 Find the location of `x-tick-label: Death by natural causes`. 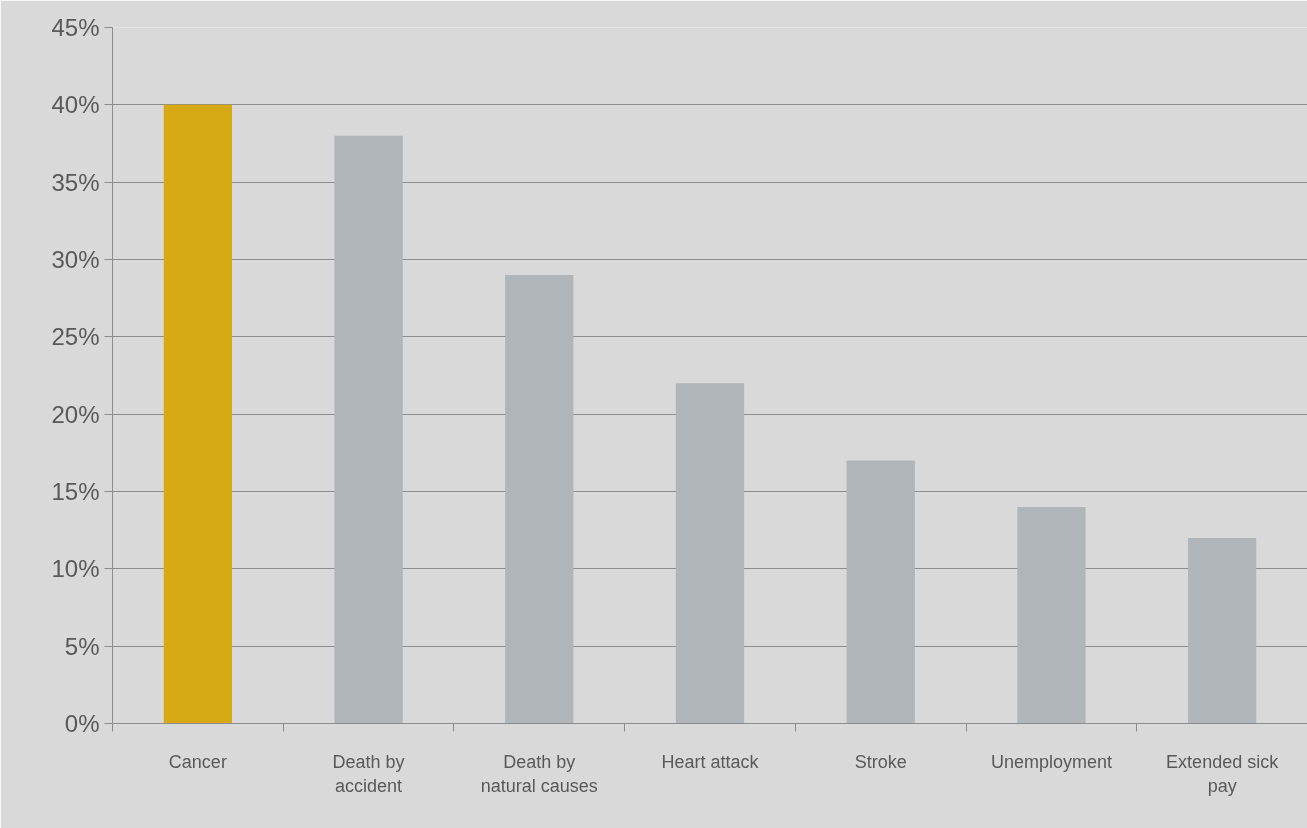

x-tick-label: Death by natural causes is located at coordinates (539, 773).